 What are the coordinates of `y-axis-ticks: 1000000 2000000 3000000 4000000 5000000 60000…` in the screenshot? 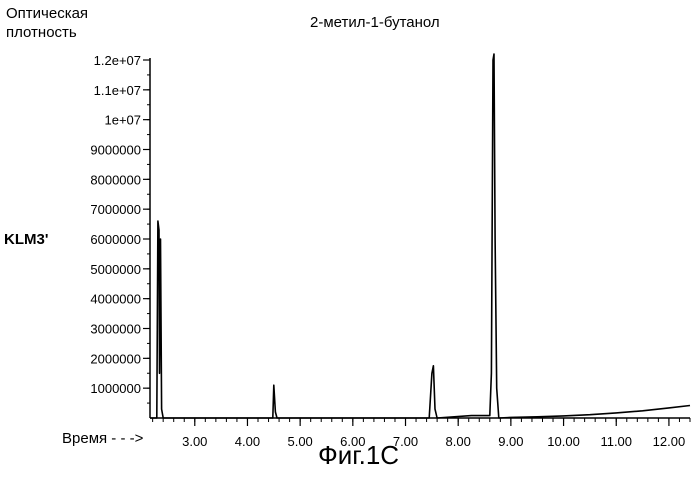 It's located at (120, 228).